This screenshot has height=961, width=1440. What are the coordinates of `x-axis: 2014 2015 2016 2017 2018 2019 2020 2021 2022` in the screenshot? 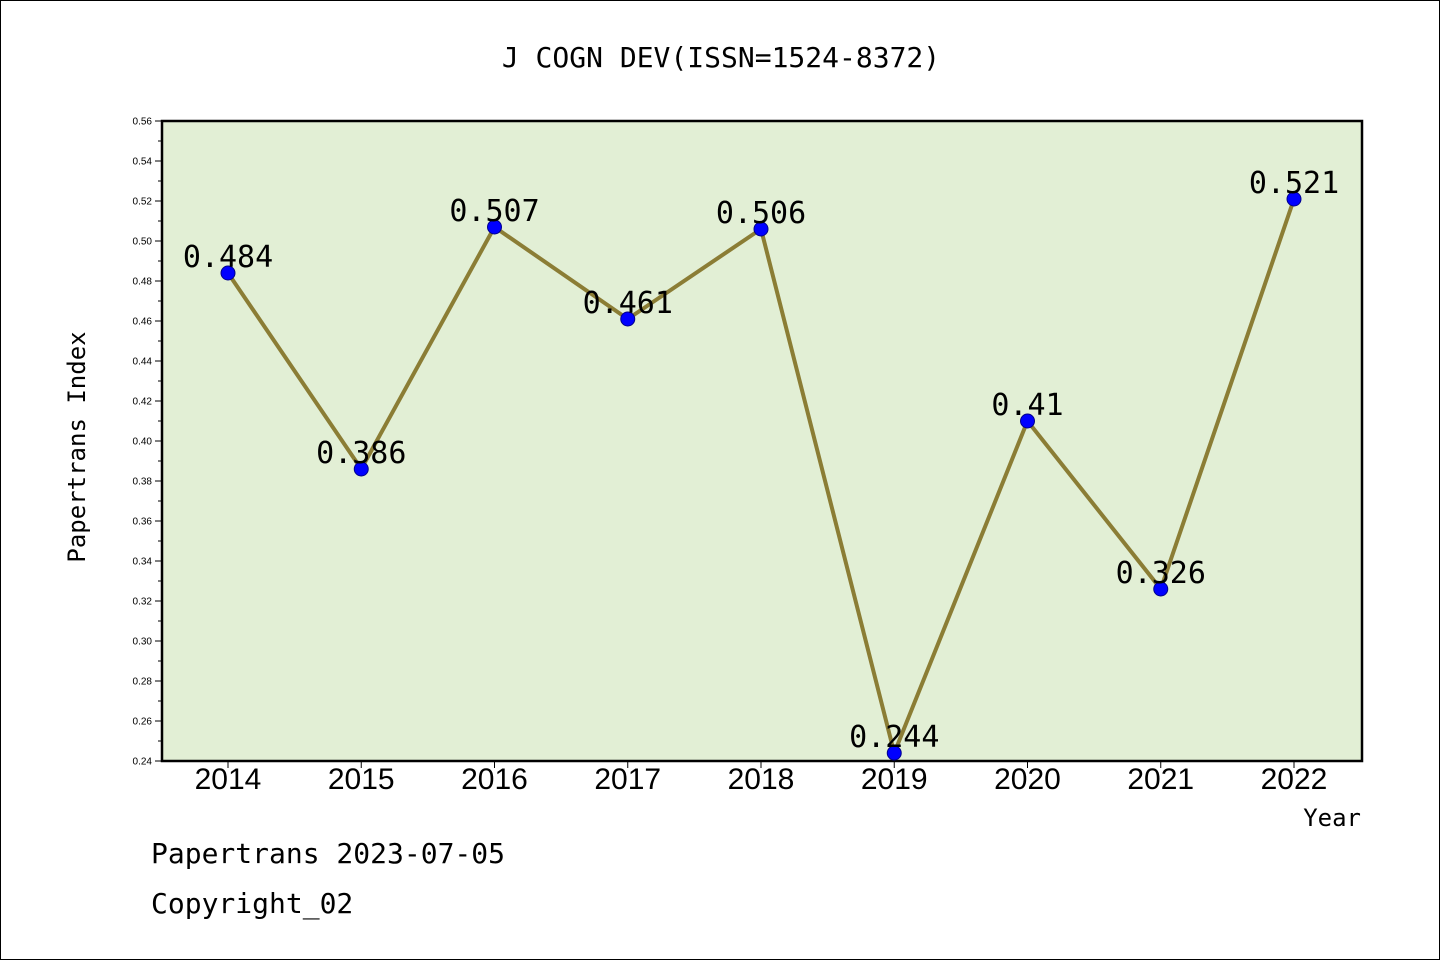 It's located at (761, 778).